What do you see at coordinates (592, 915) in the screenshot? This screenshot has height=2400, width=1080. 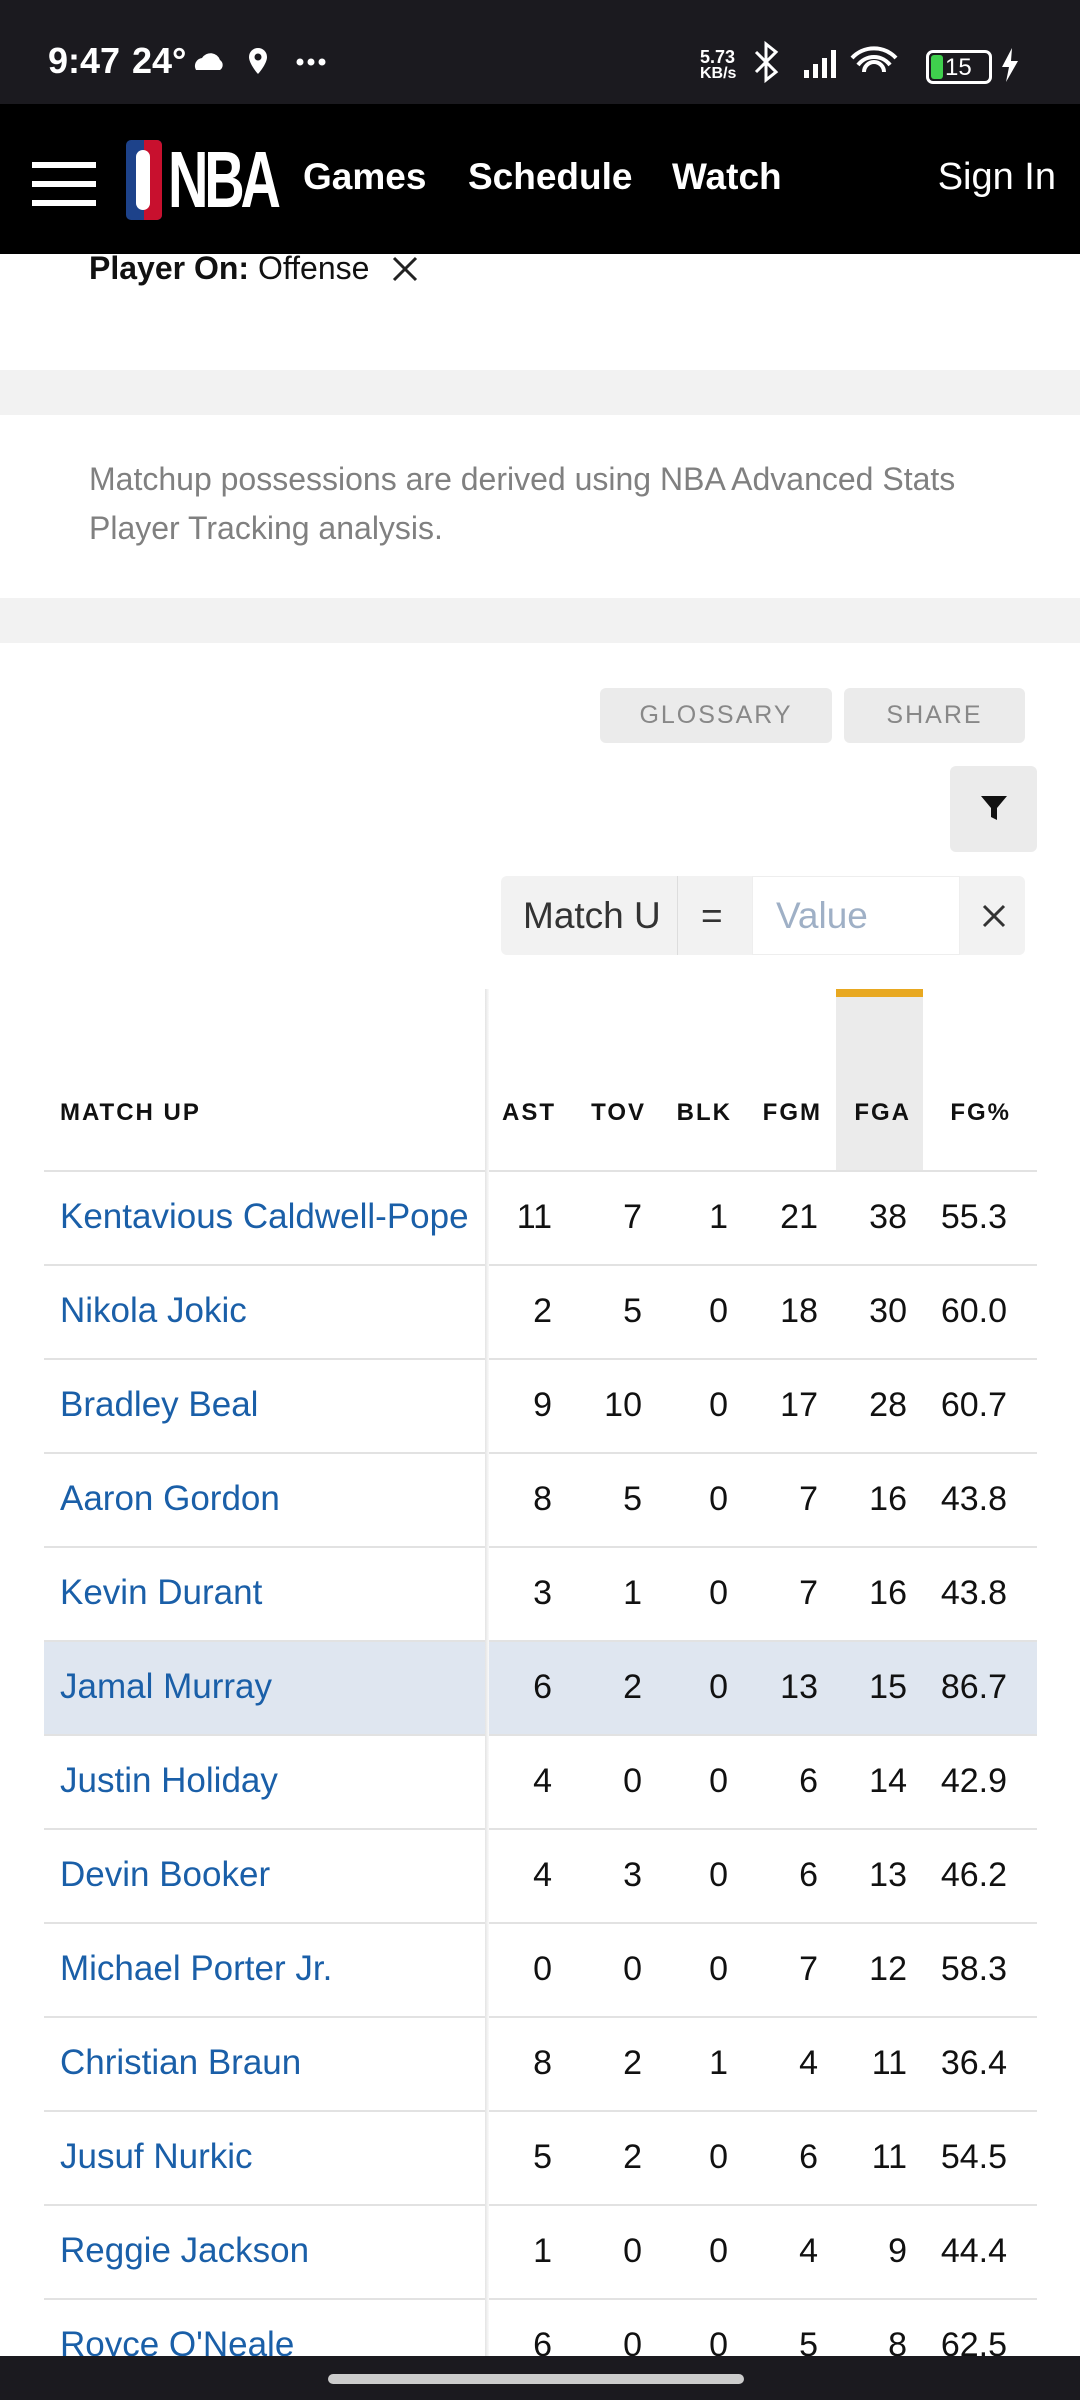 I see `filter-field: Match U` at bounding box center [592, 915].